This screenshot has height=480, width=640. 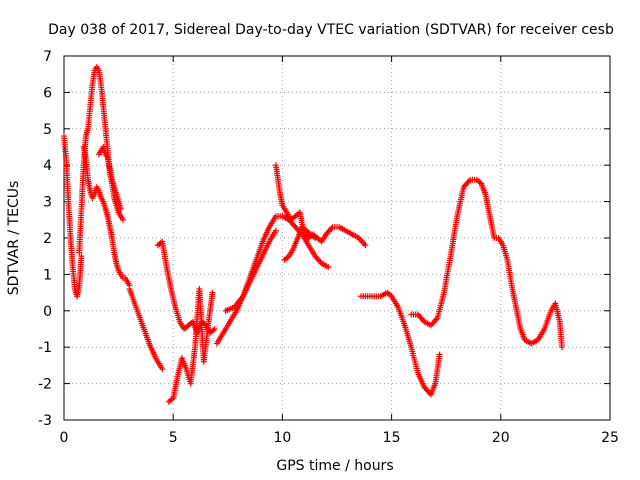 I want to click on y-axis-label: SDTVAR / TECUs, so click(x=14, y=238).